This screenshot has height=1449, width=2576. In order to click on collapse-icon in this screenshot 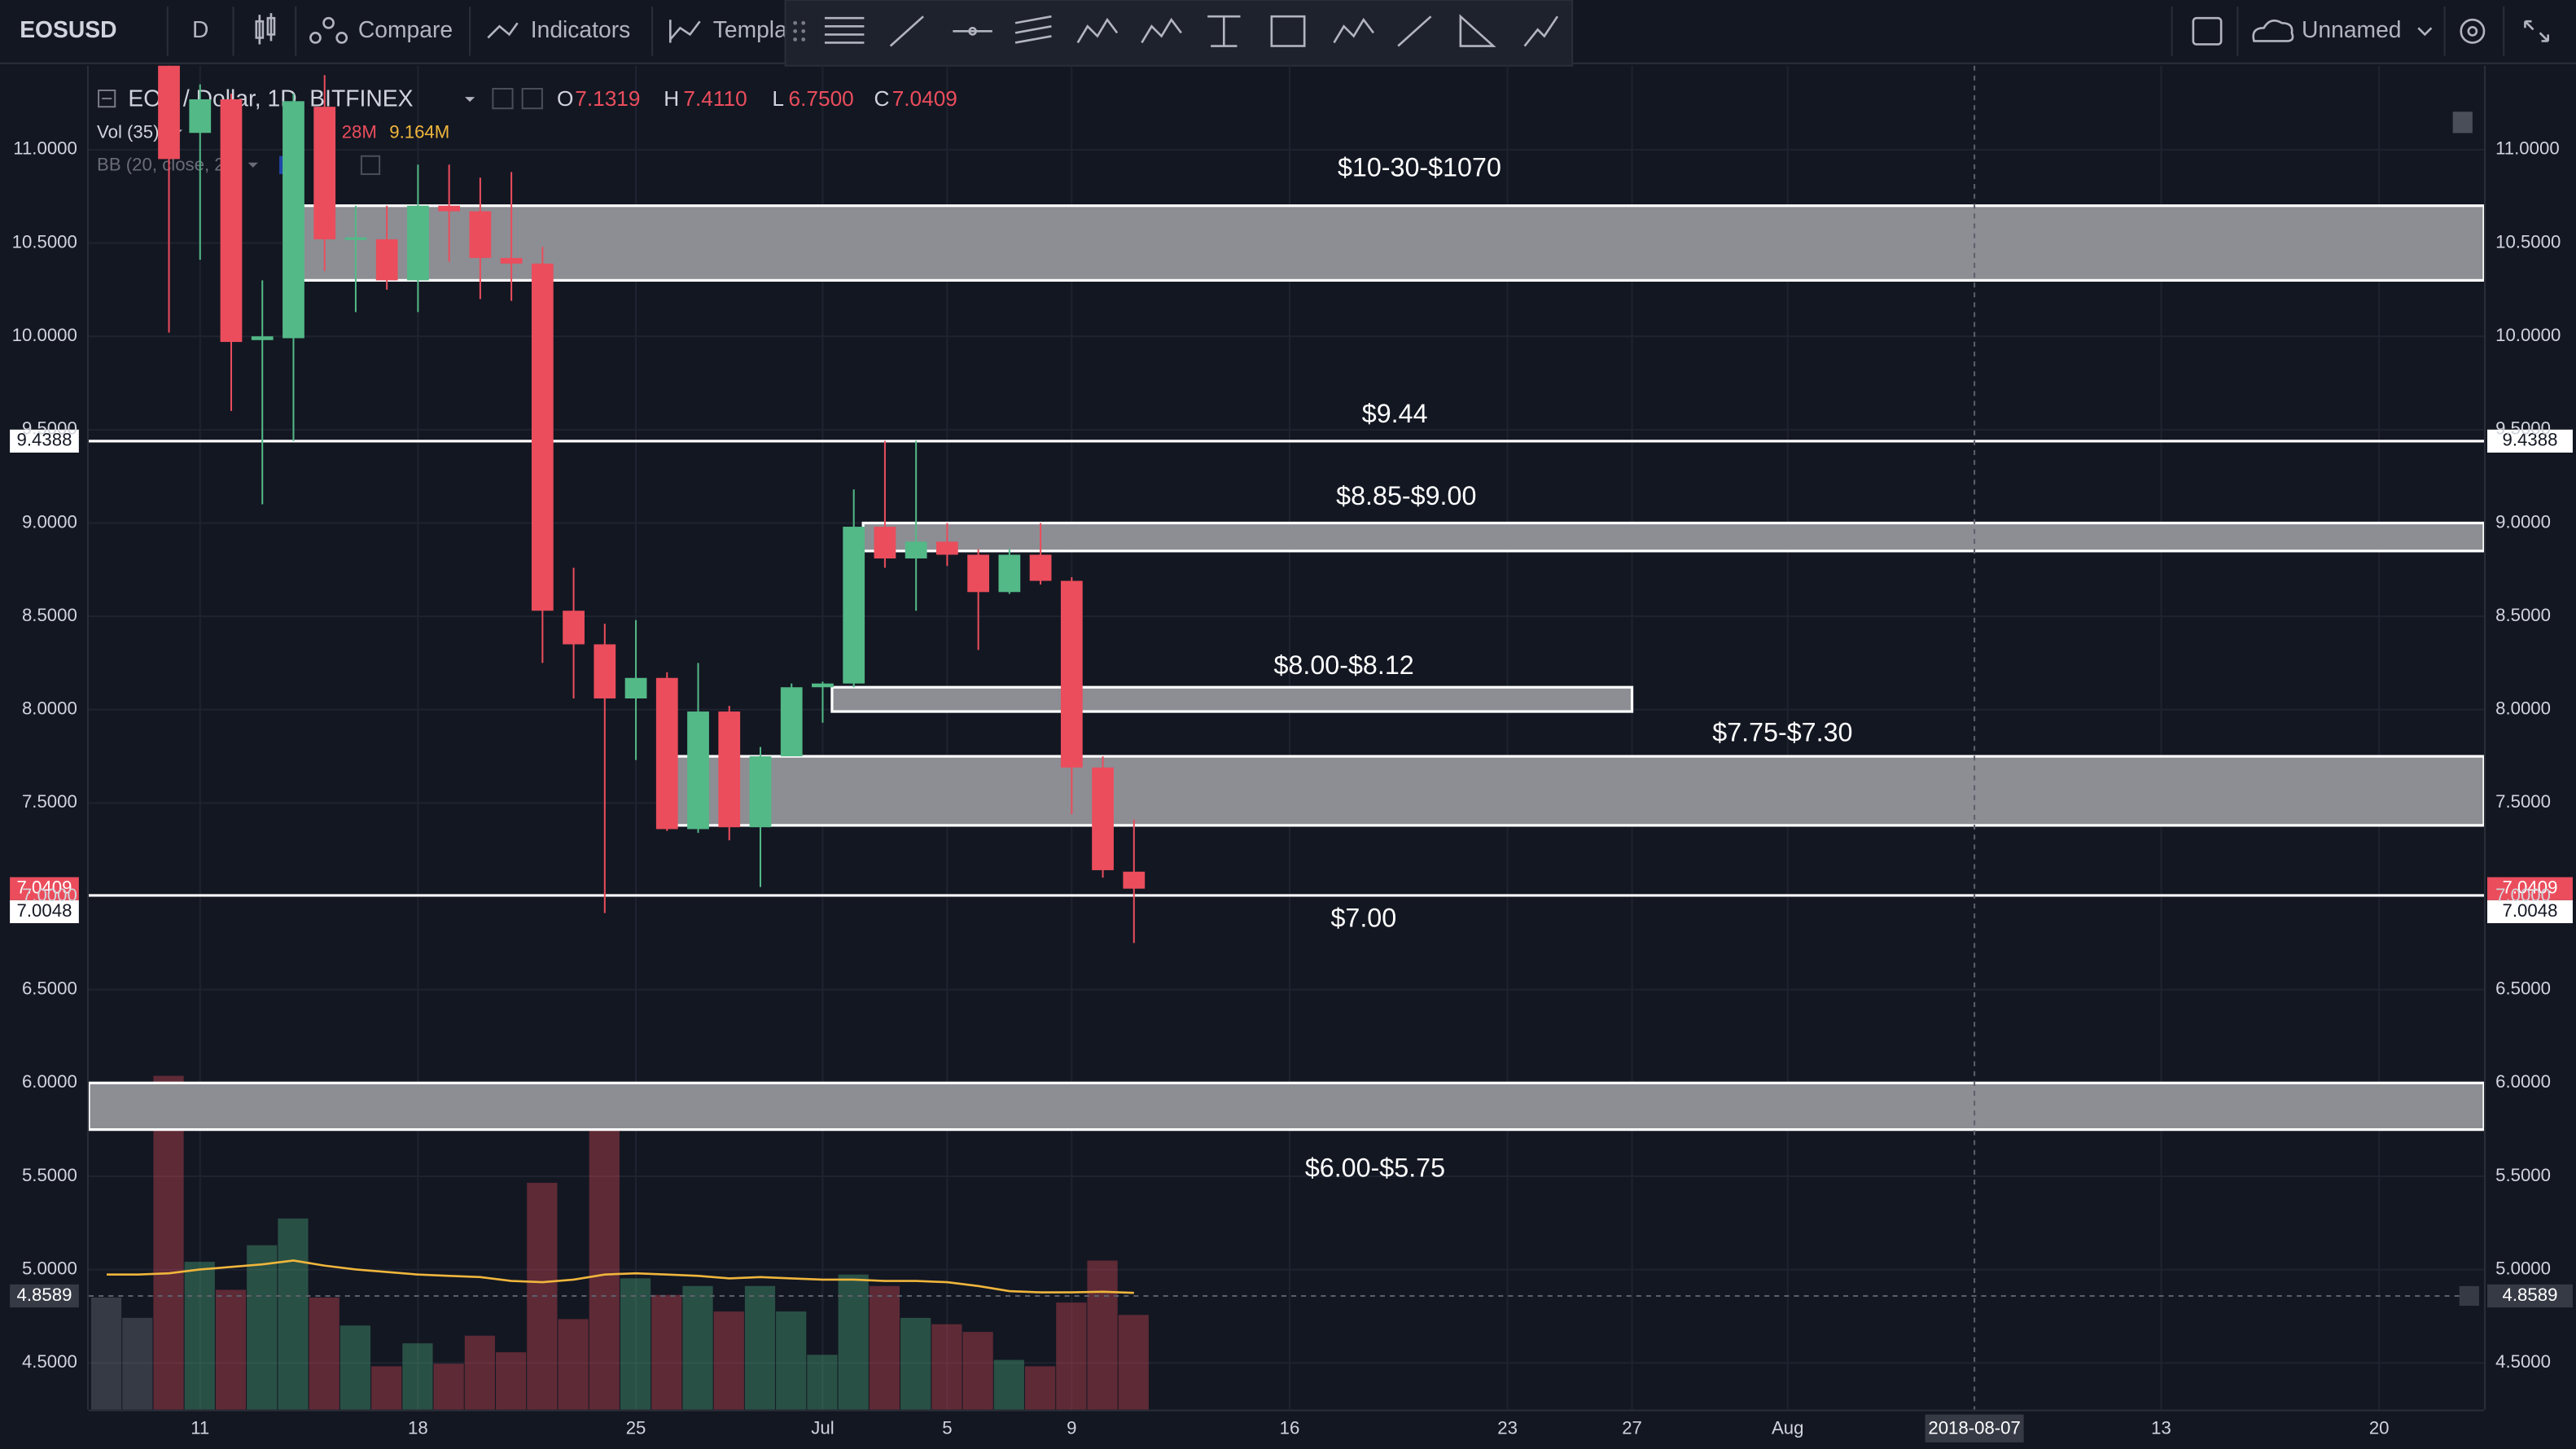, I will do `click(107, 98)`.